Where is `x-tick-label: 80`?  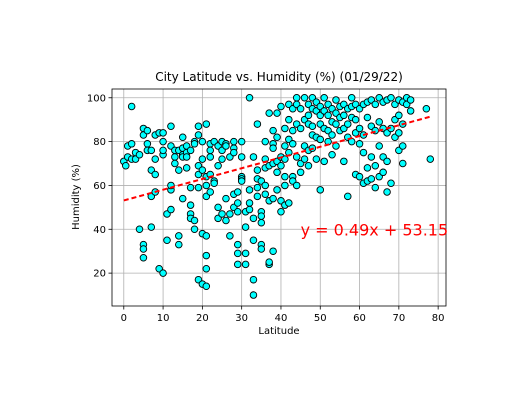 x-tick-label: 80 is located at coordinates (438, 318).